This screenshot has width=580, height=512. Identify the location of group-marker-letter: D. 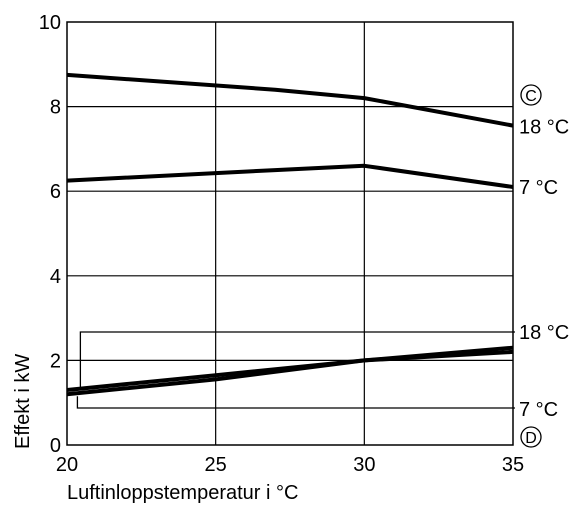
(531, 438).